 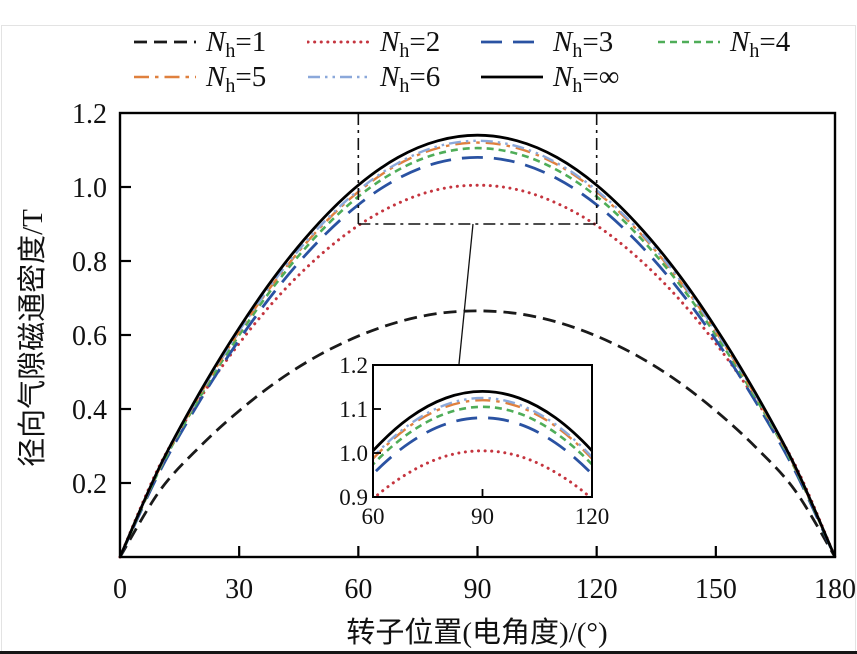 What do you see at coordinates (89, 410) in the screenshot?
I see `y-tick-label: 0.4` at bounding box center [89, 410].